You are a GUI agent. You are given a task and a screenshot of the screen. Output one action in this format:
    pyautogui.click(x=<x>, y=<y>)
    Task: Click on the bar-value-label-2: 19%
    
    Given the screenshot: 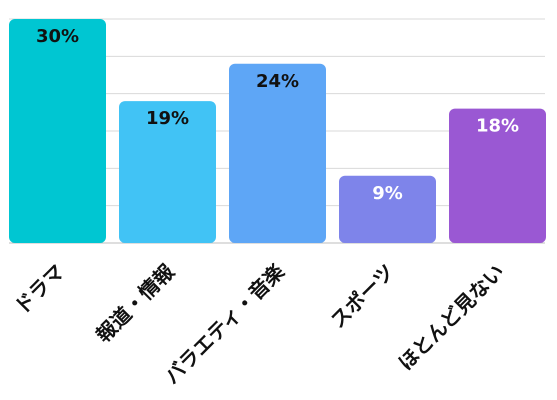 What is the action you would take?
    pyautogui.click(x=167, y=118)
    